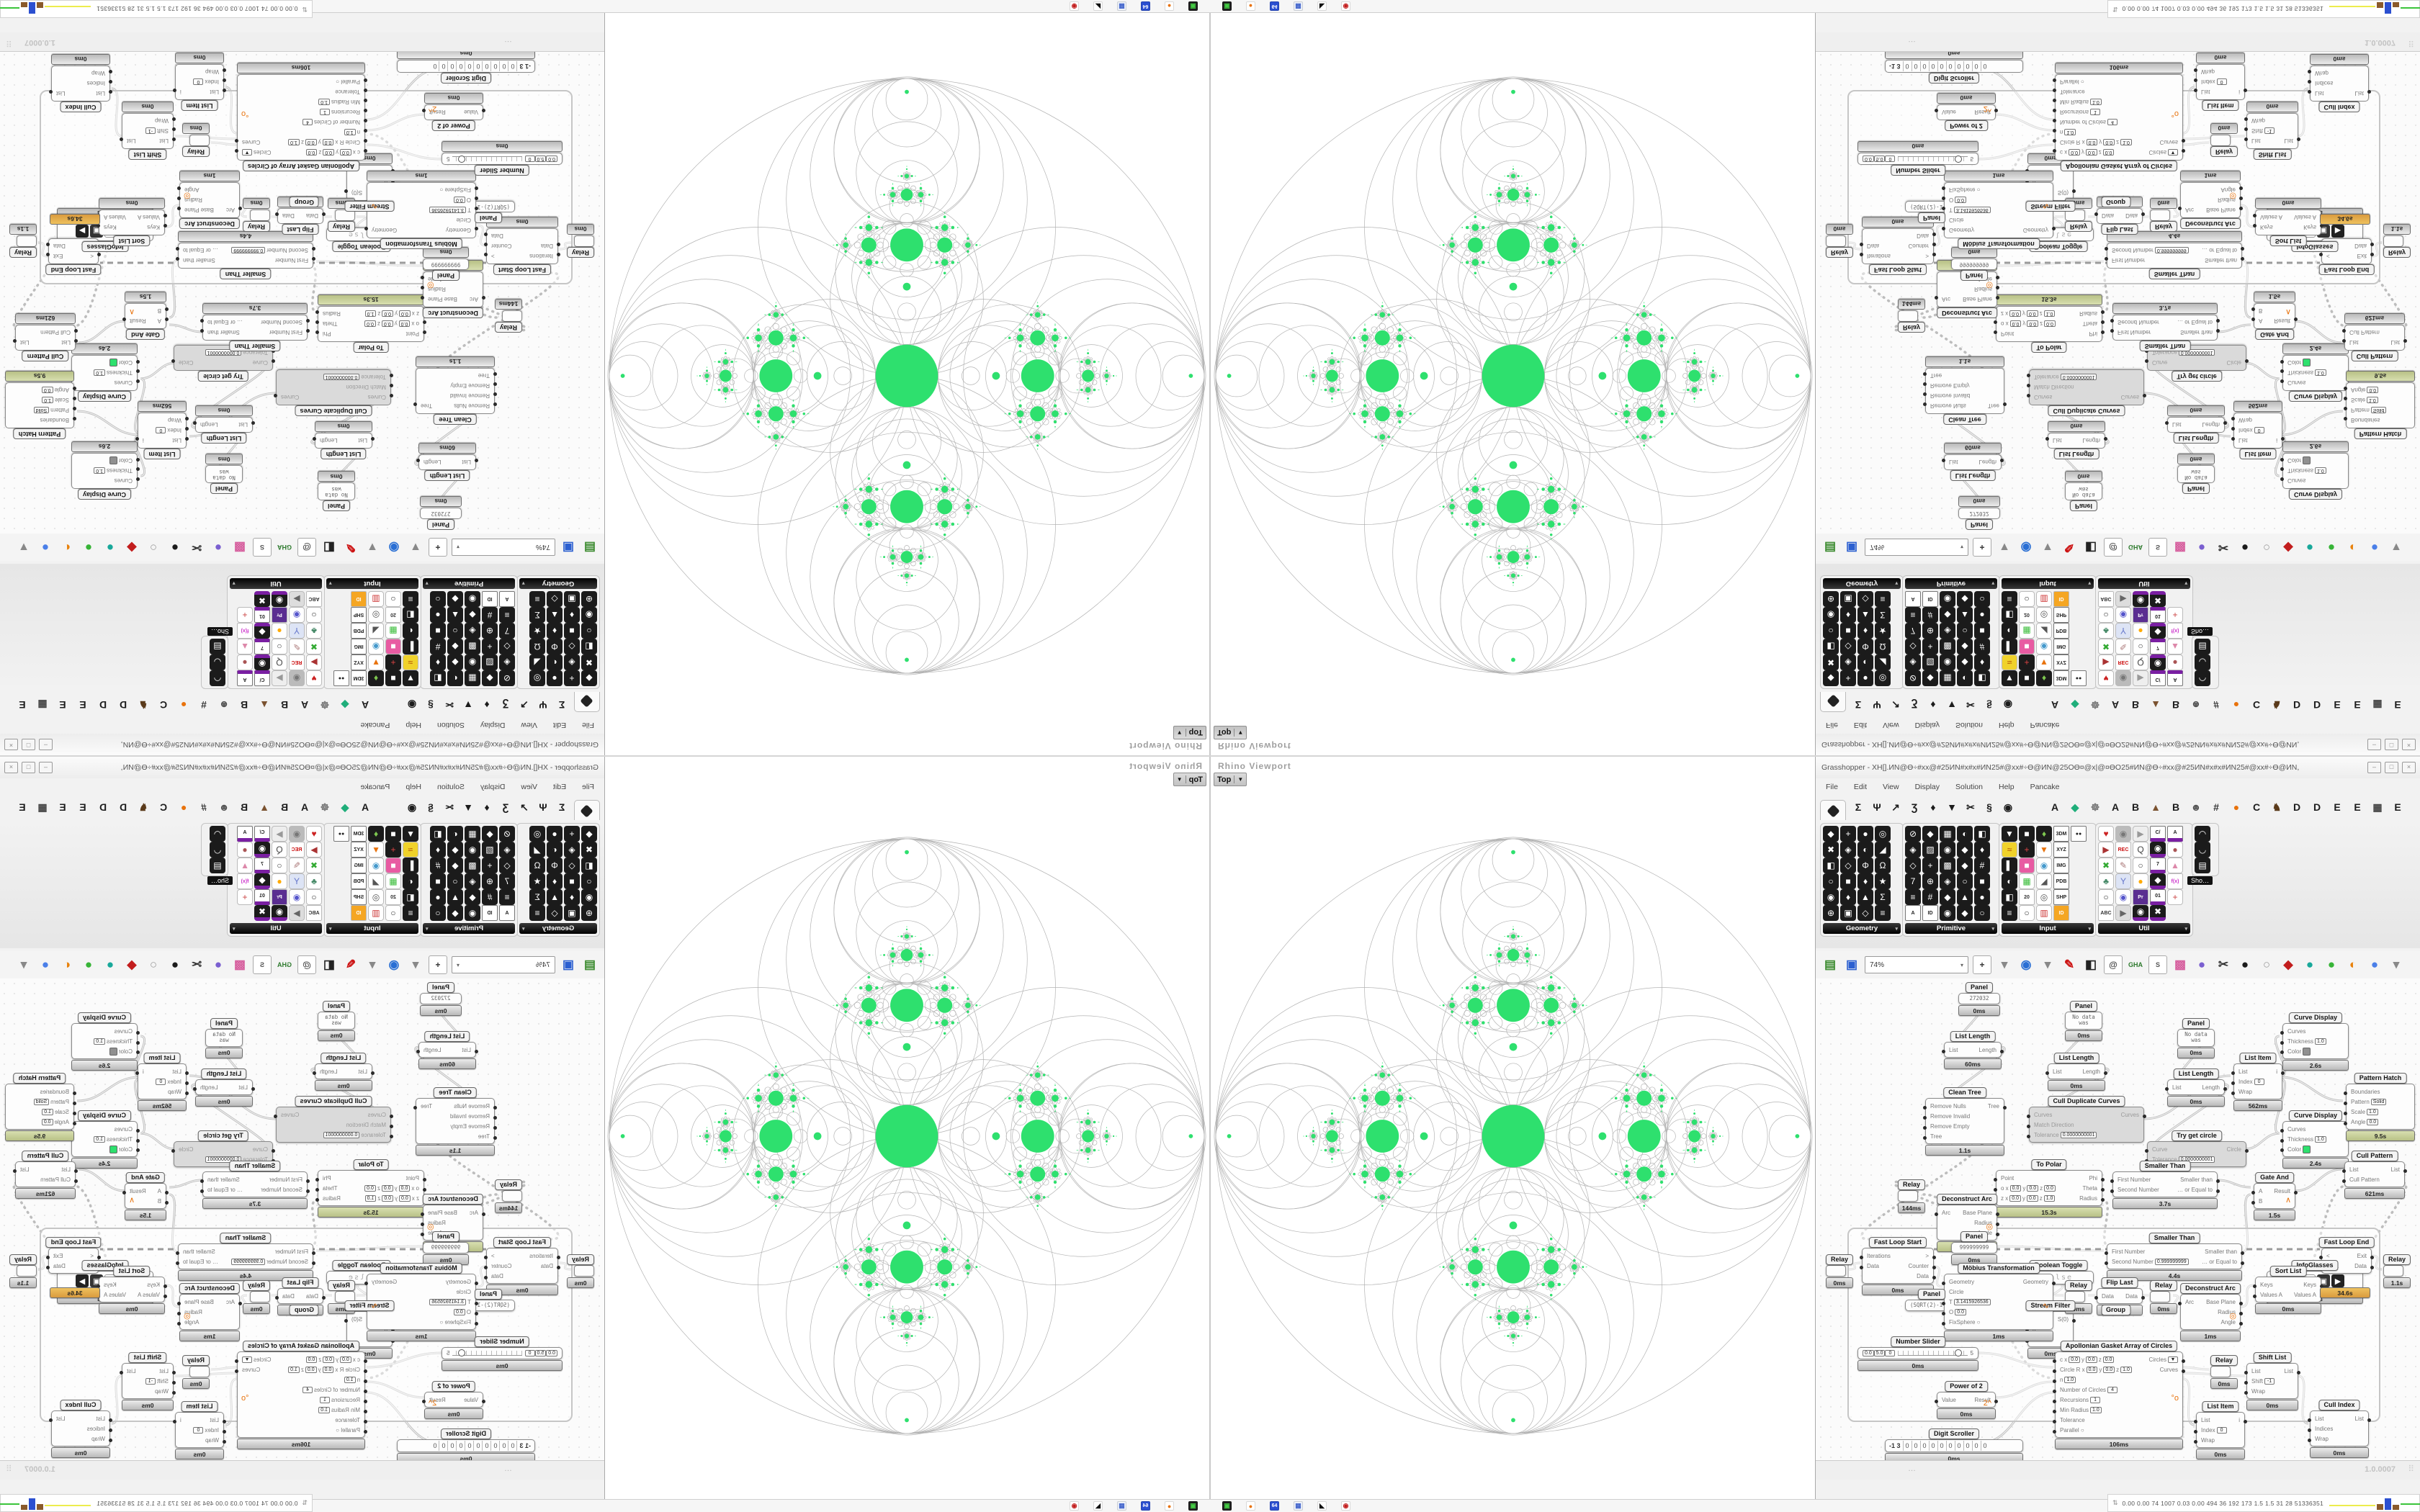  What do you see at coordinates (393, 881) in the screenshot?
I see `palette-component-icon: ▦` at bounding box center [393, 881].